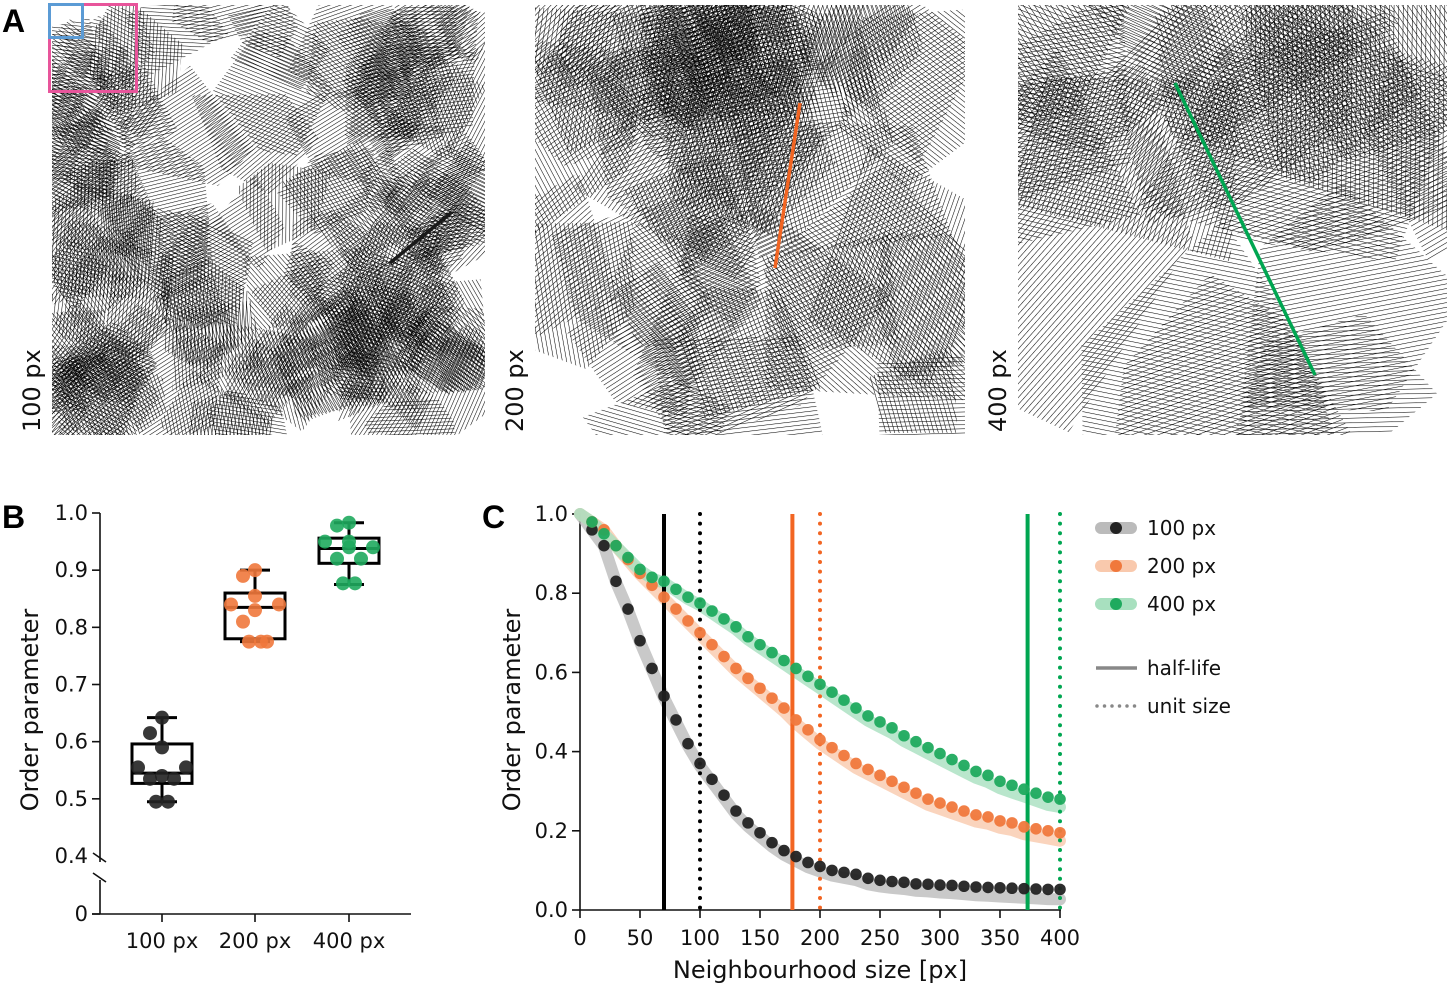 The width and height of the screenshot is (1450, 988). I want to click on y-tick-label: 0.5, so click(71, 799).